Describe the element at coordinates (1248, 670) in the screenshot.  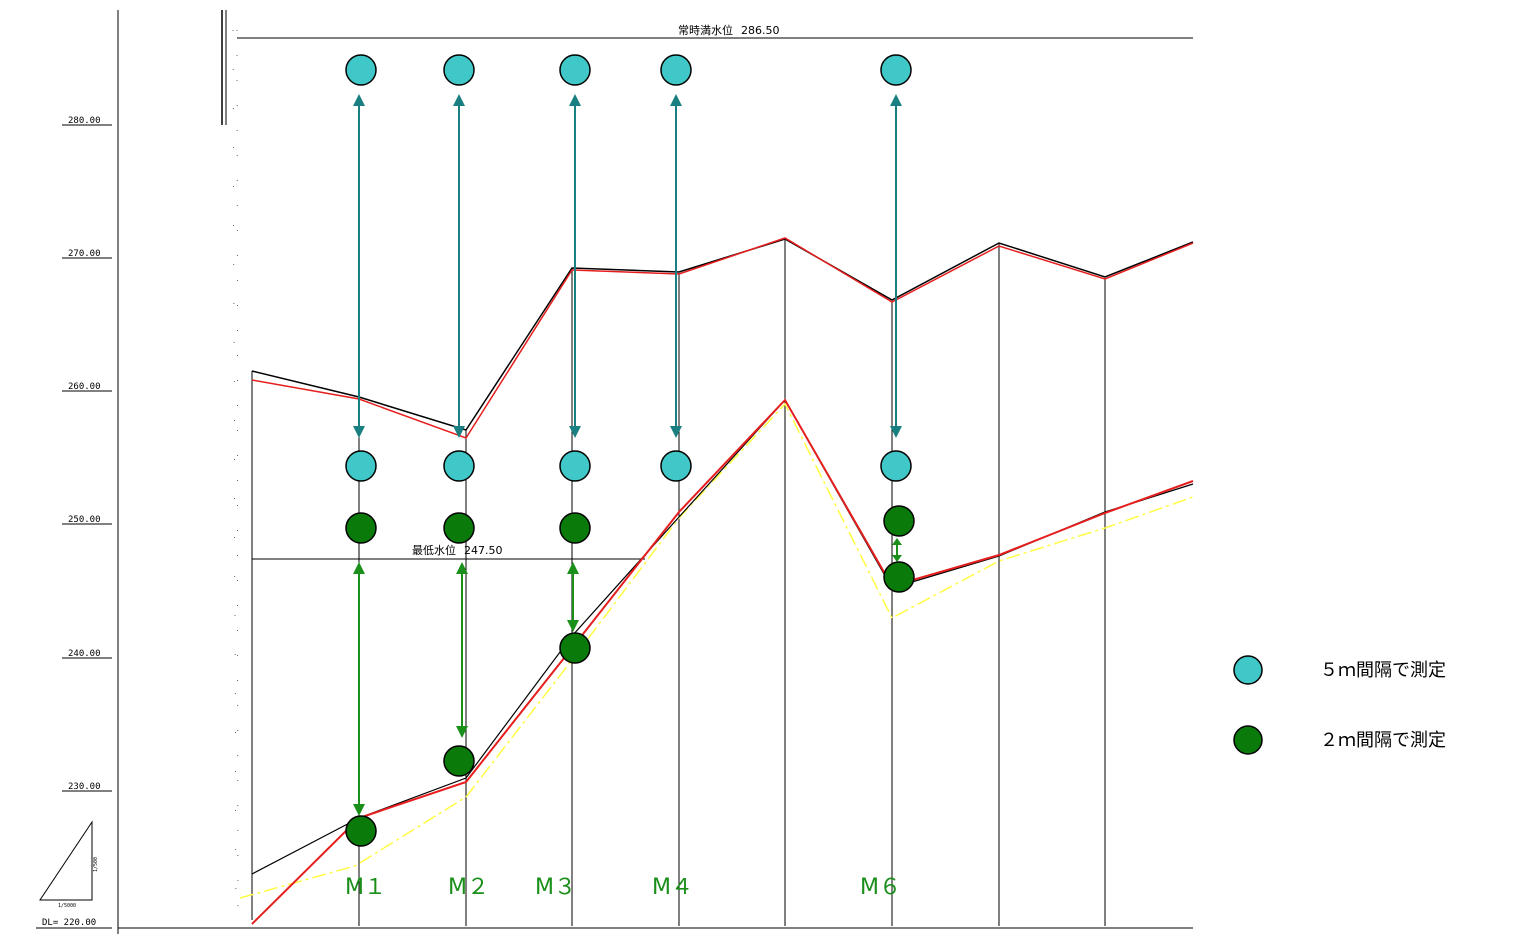
I see `legend-cyan-marker` at that location.